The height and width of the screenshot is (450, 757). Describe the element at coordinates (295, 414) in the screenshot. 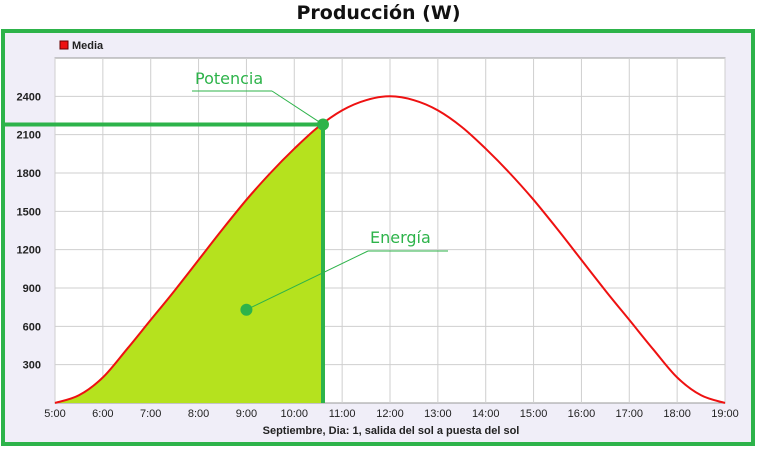

I see `x-tick-label: 10:00` at that location.